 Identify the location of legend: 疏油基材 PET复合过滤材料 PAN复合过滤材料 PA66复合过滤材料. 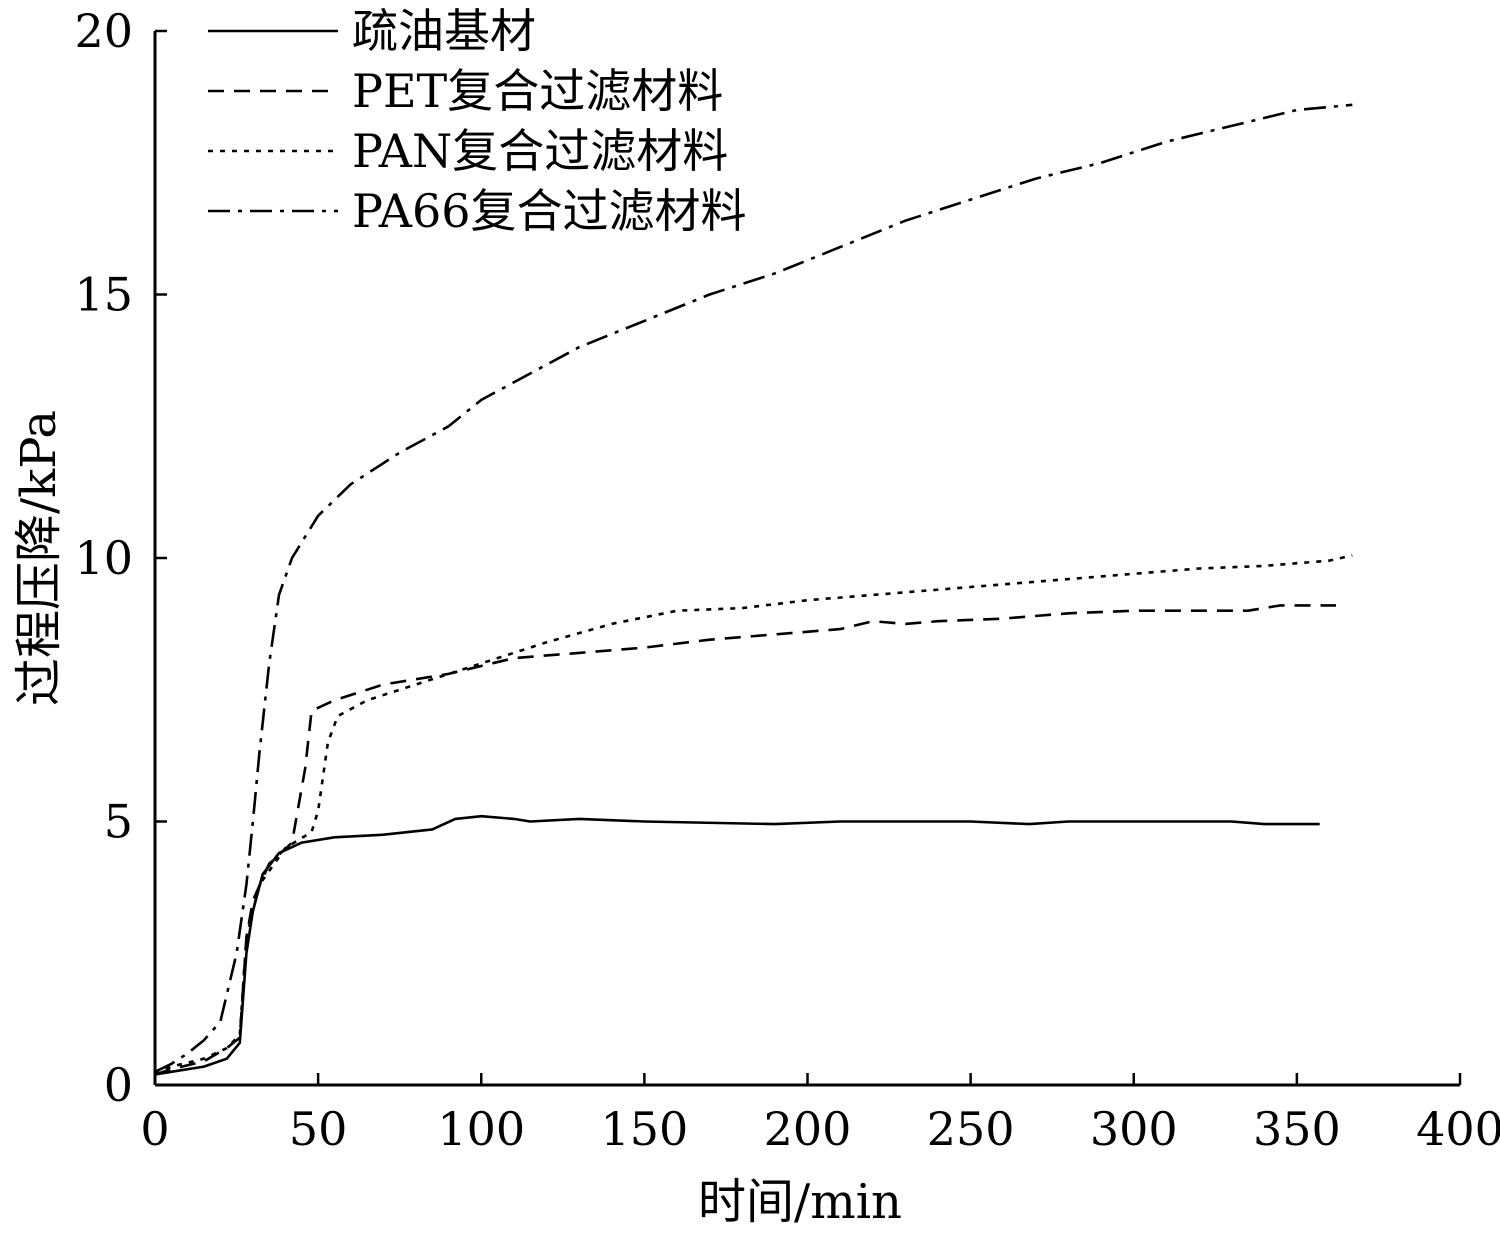
(477, 121).